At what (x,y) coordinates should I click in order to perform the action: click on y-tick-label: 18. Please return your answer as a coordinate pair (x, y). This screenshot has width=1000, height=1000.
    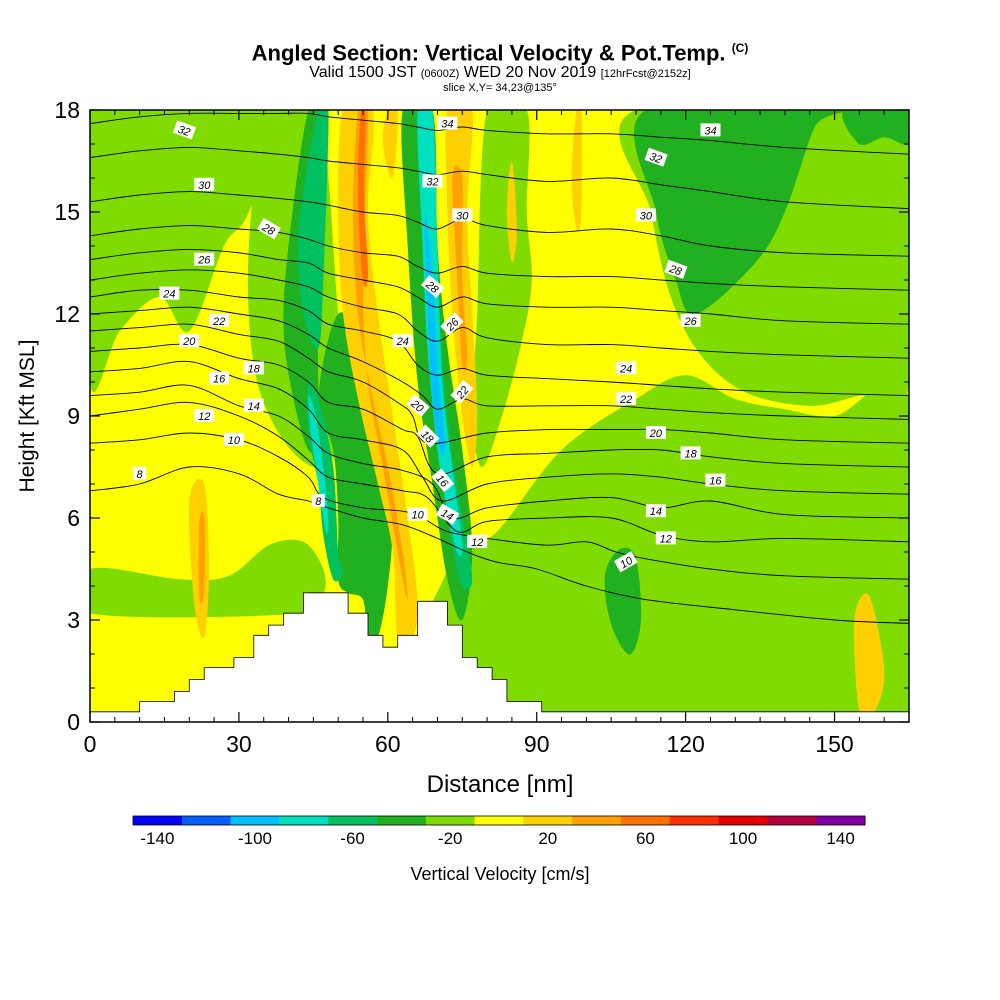
    Looking at the image, I should click on (67, 110).